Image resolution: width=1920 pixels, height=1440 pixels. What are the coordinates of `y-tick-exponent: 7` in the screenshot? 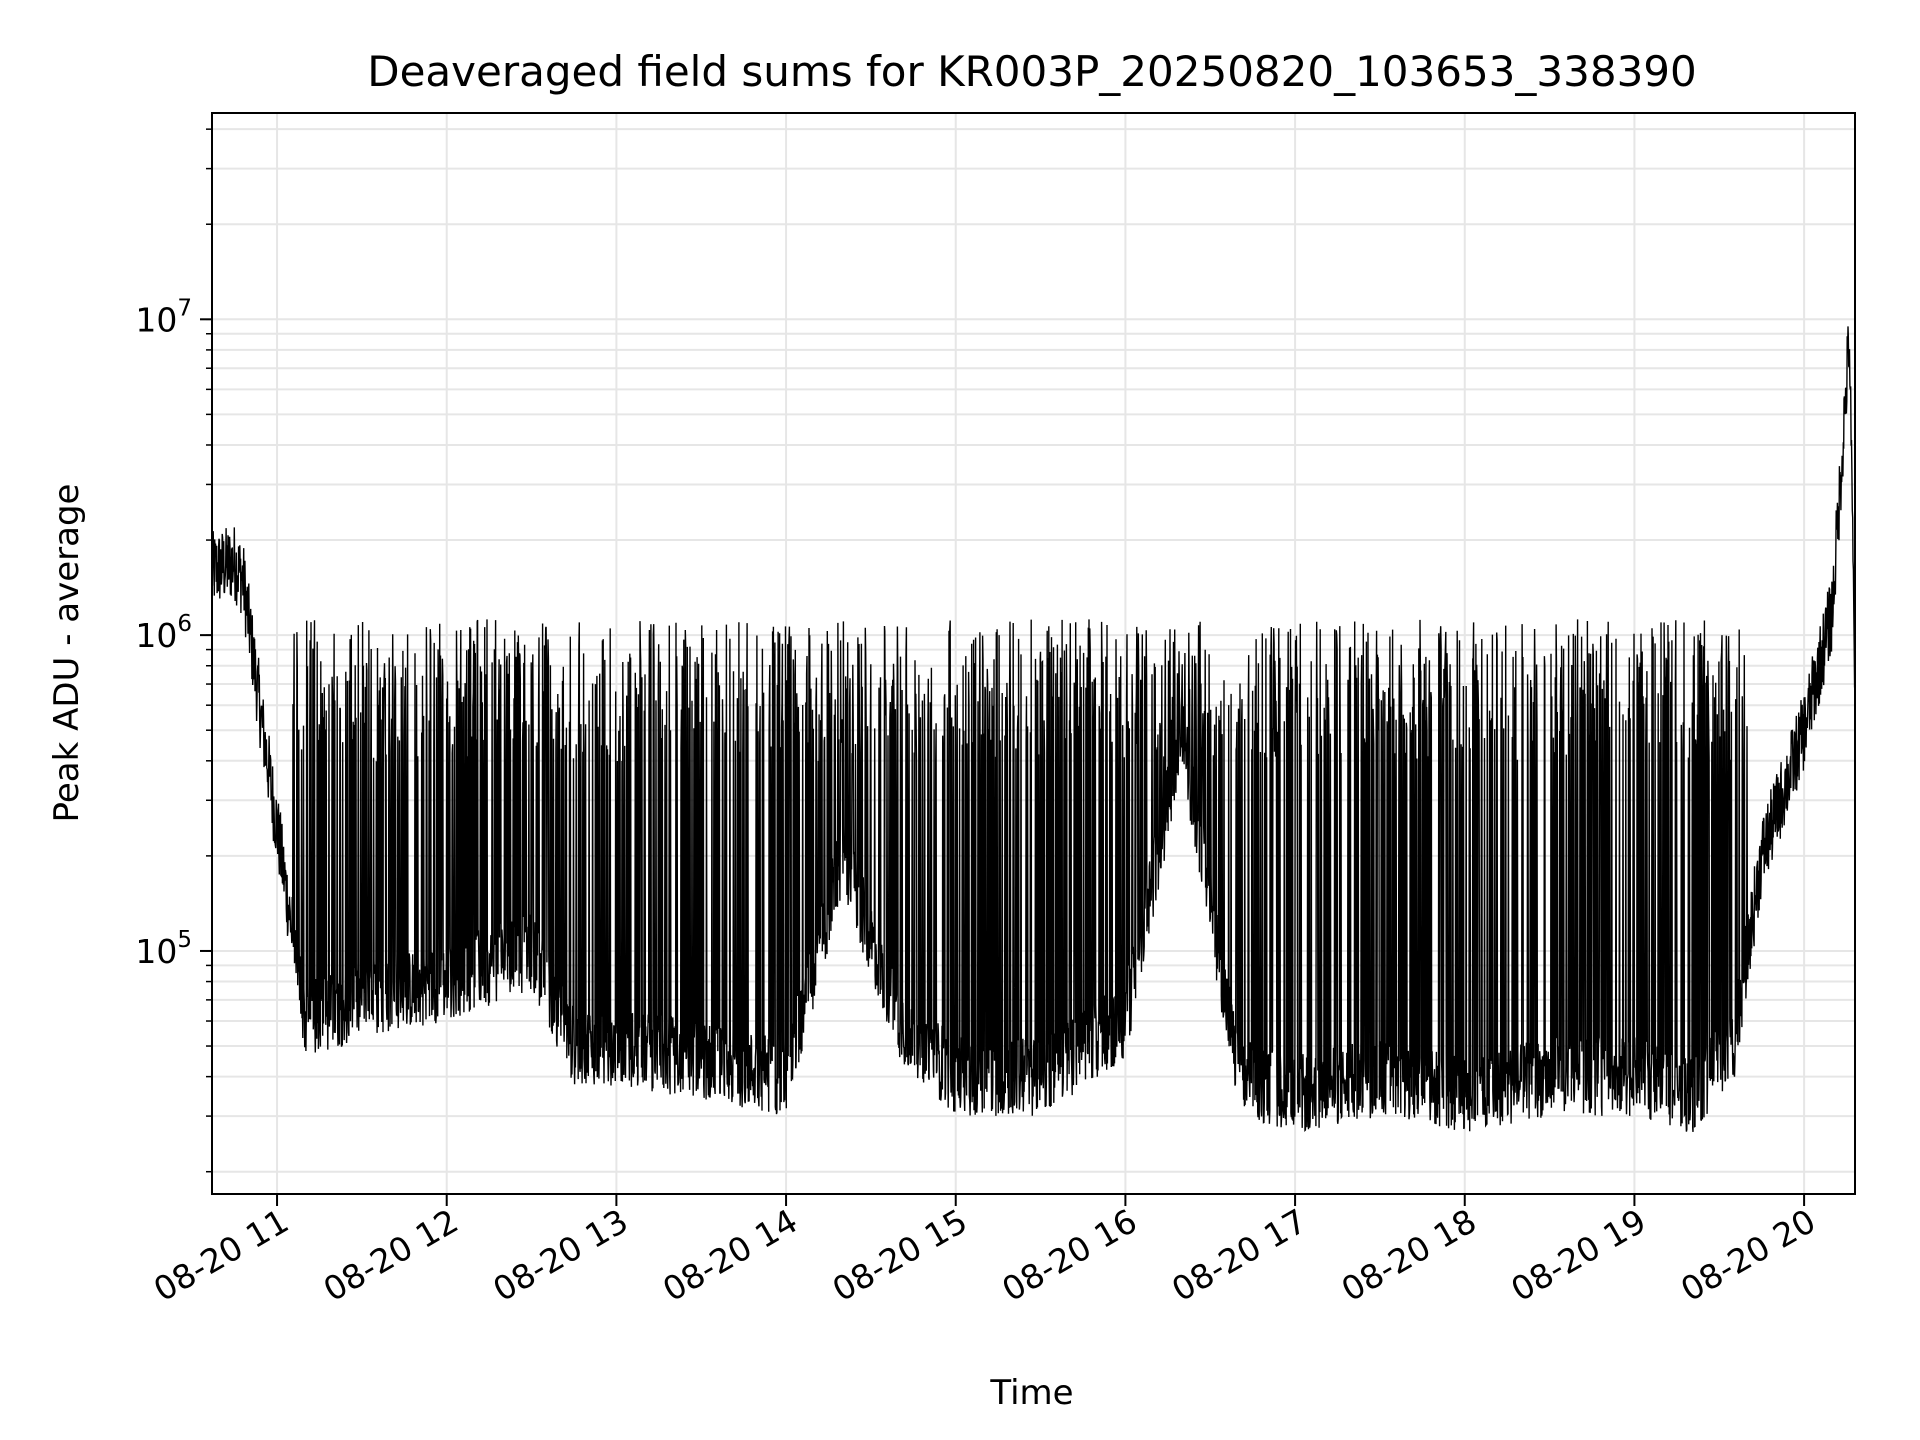 It's located at (184, 308).